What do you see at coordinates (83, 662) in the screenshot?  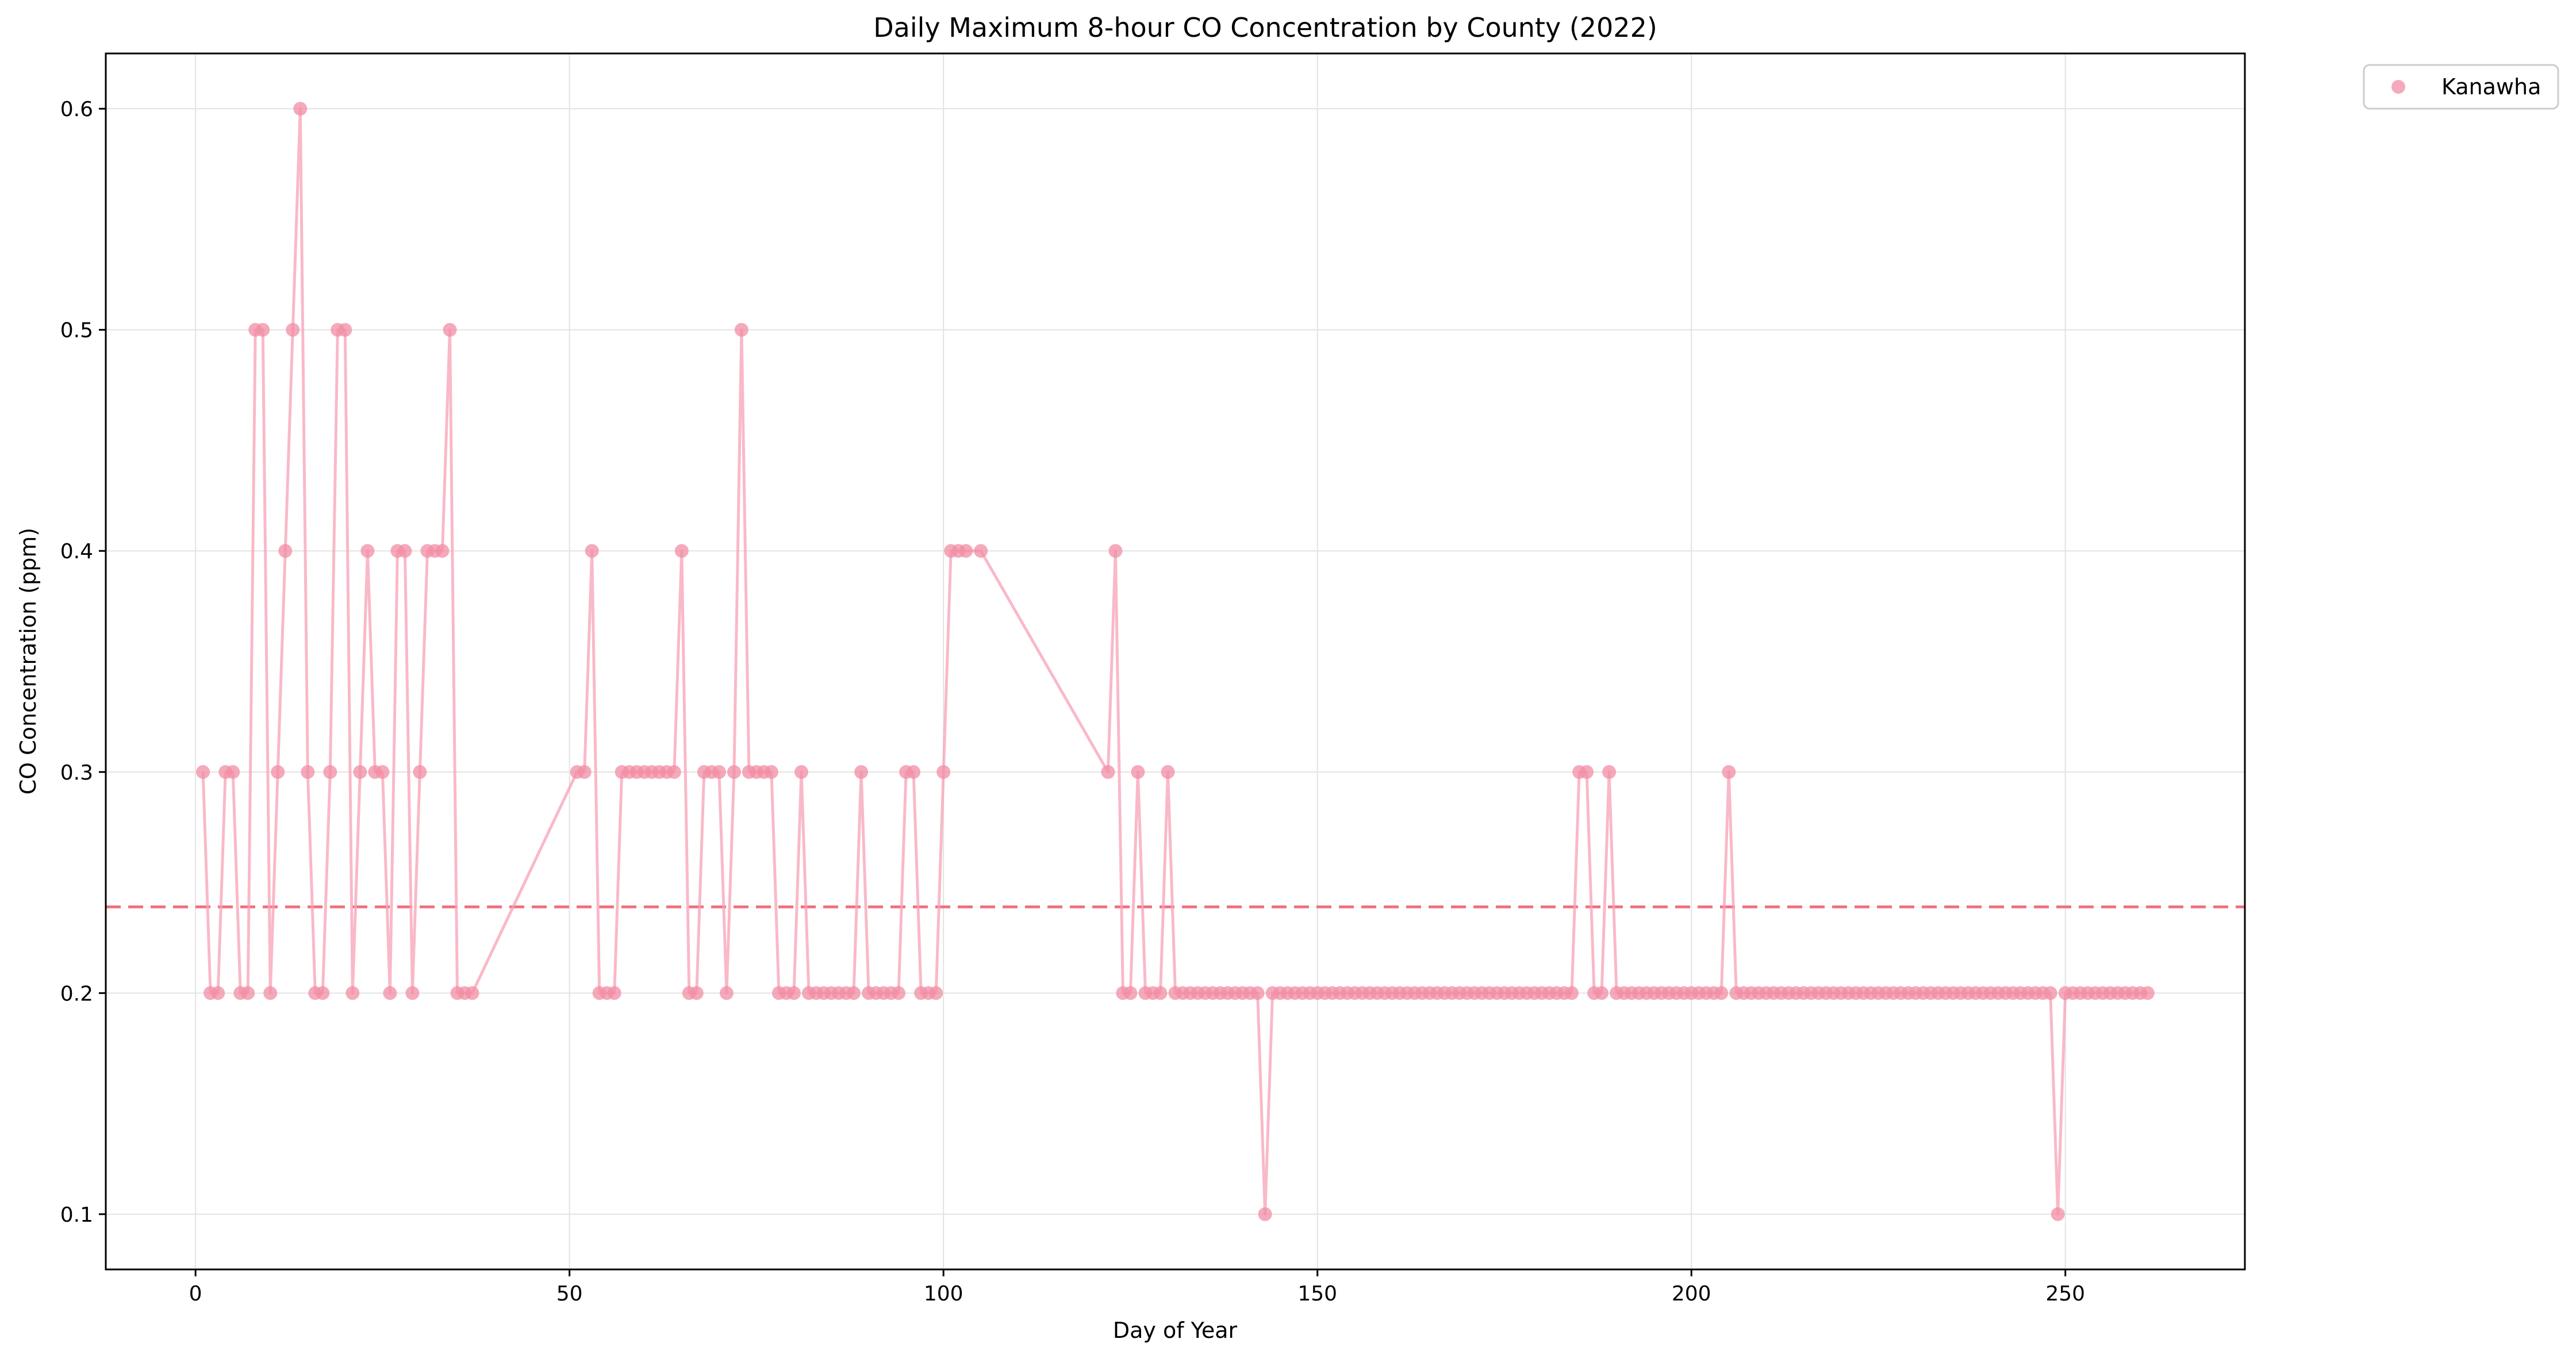 I see `y-axis-ticks: 0.1 0.2 0.3 0.4 0.5 0.6` at bounding box center [83, 662].